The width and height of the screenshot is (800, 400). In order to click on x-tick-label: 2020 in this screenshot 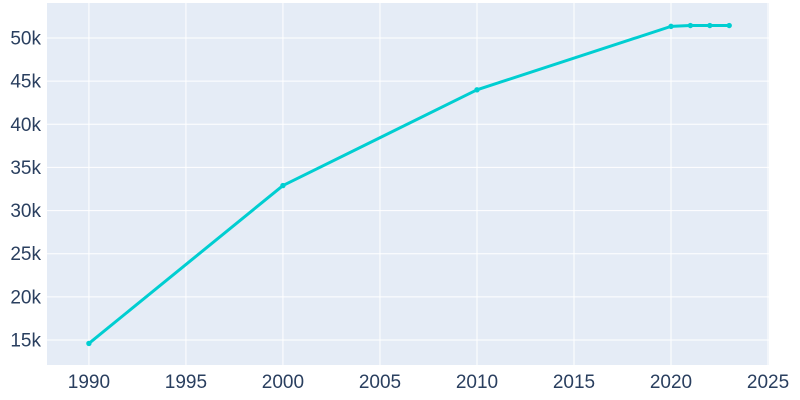, I will do `click(671, 382)`.